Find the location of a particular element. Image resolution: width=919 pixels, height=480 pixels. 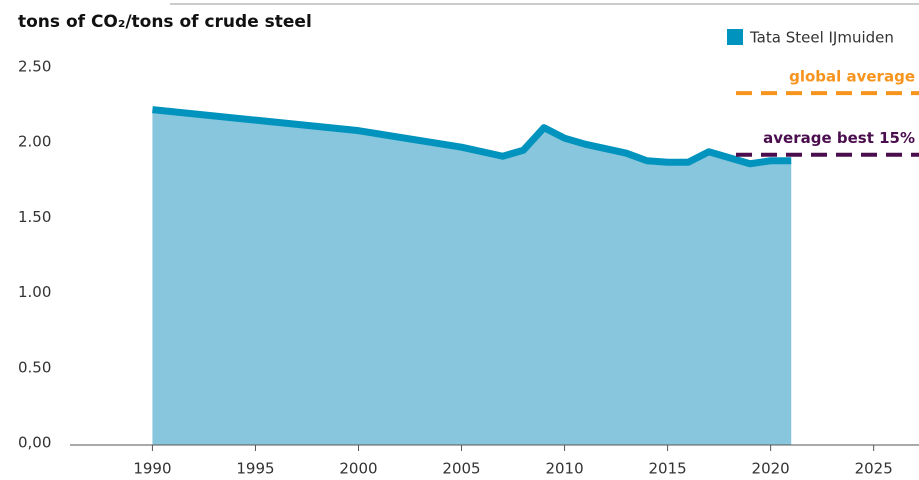

x-tick-label: 2015 is located at coordinates (668, 469).